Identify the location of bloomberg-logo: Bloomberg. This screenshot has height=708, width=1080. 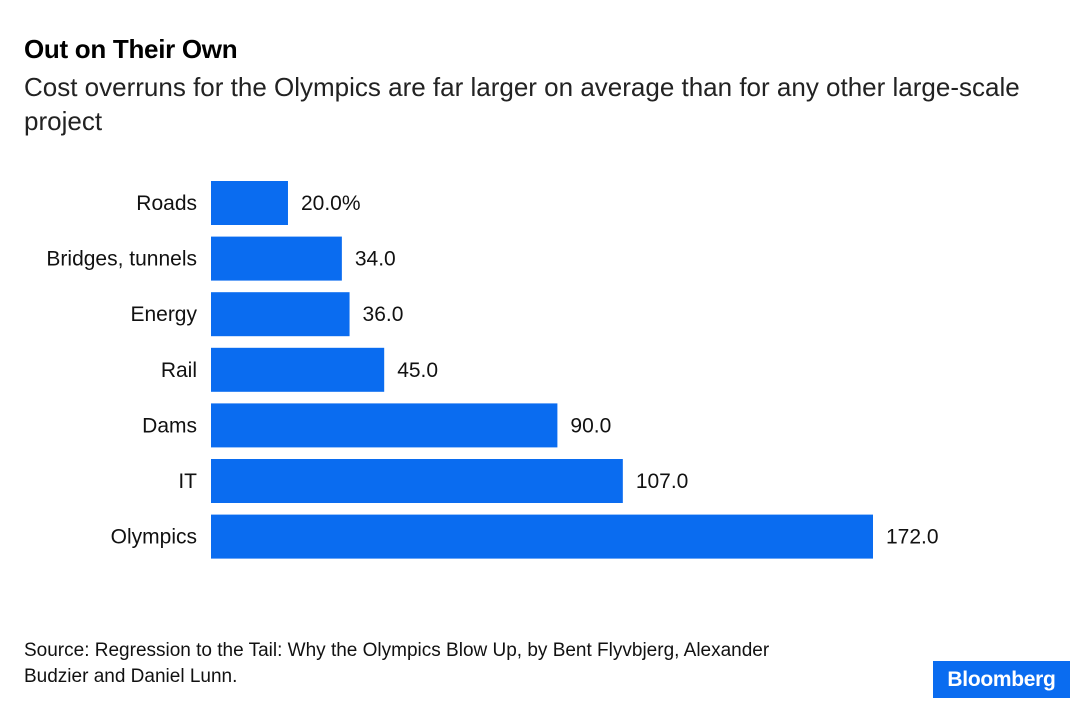
(1001, 679).